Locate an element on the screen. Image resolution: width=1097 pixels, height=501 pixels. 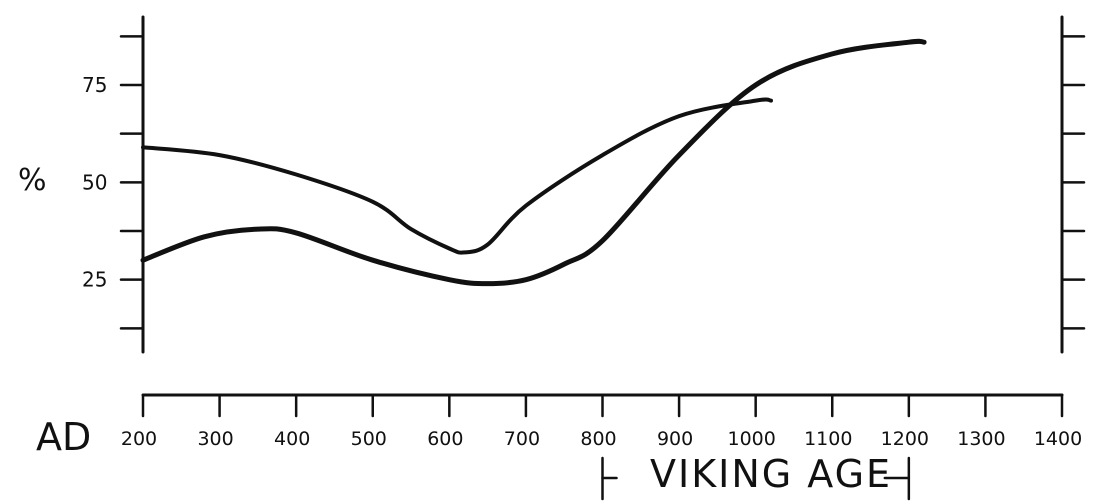
x-tick-label: 1200 is located at coordinates (905, 439).